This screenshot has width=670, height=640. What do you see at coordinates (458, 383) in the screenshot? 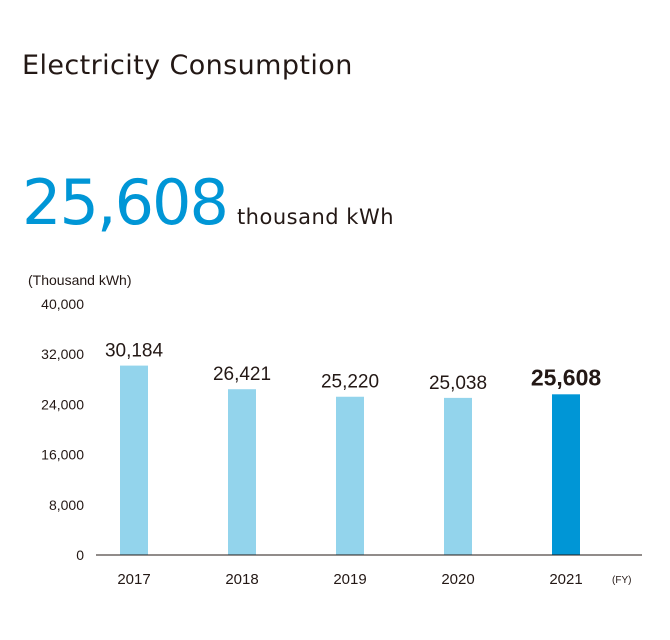
I see `data-label-2020: 25,038` at bounding box center [458, 383].